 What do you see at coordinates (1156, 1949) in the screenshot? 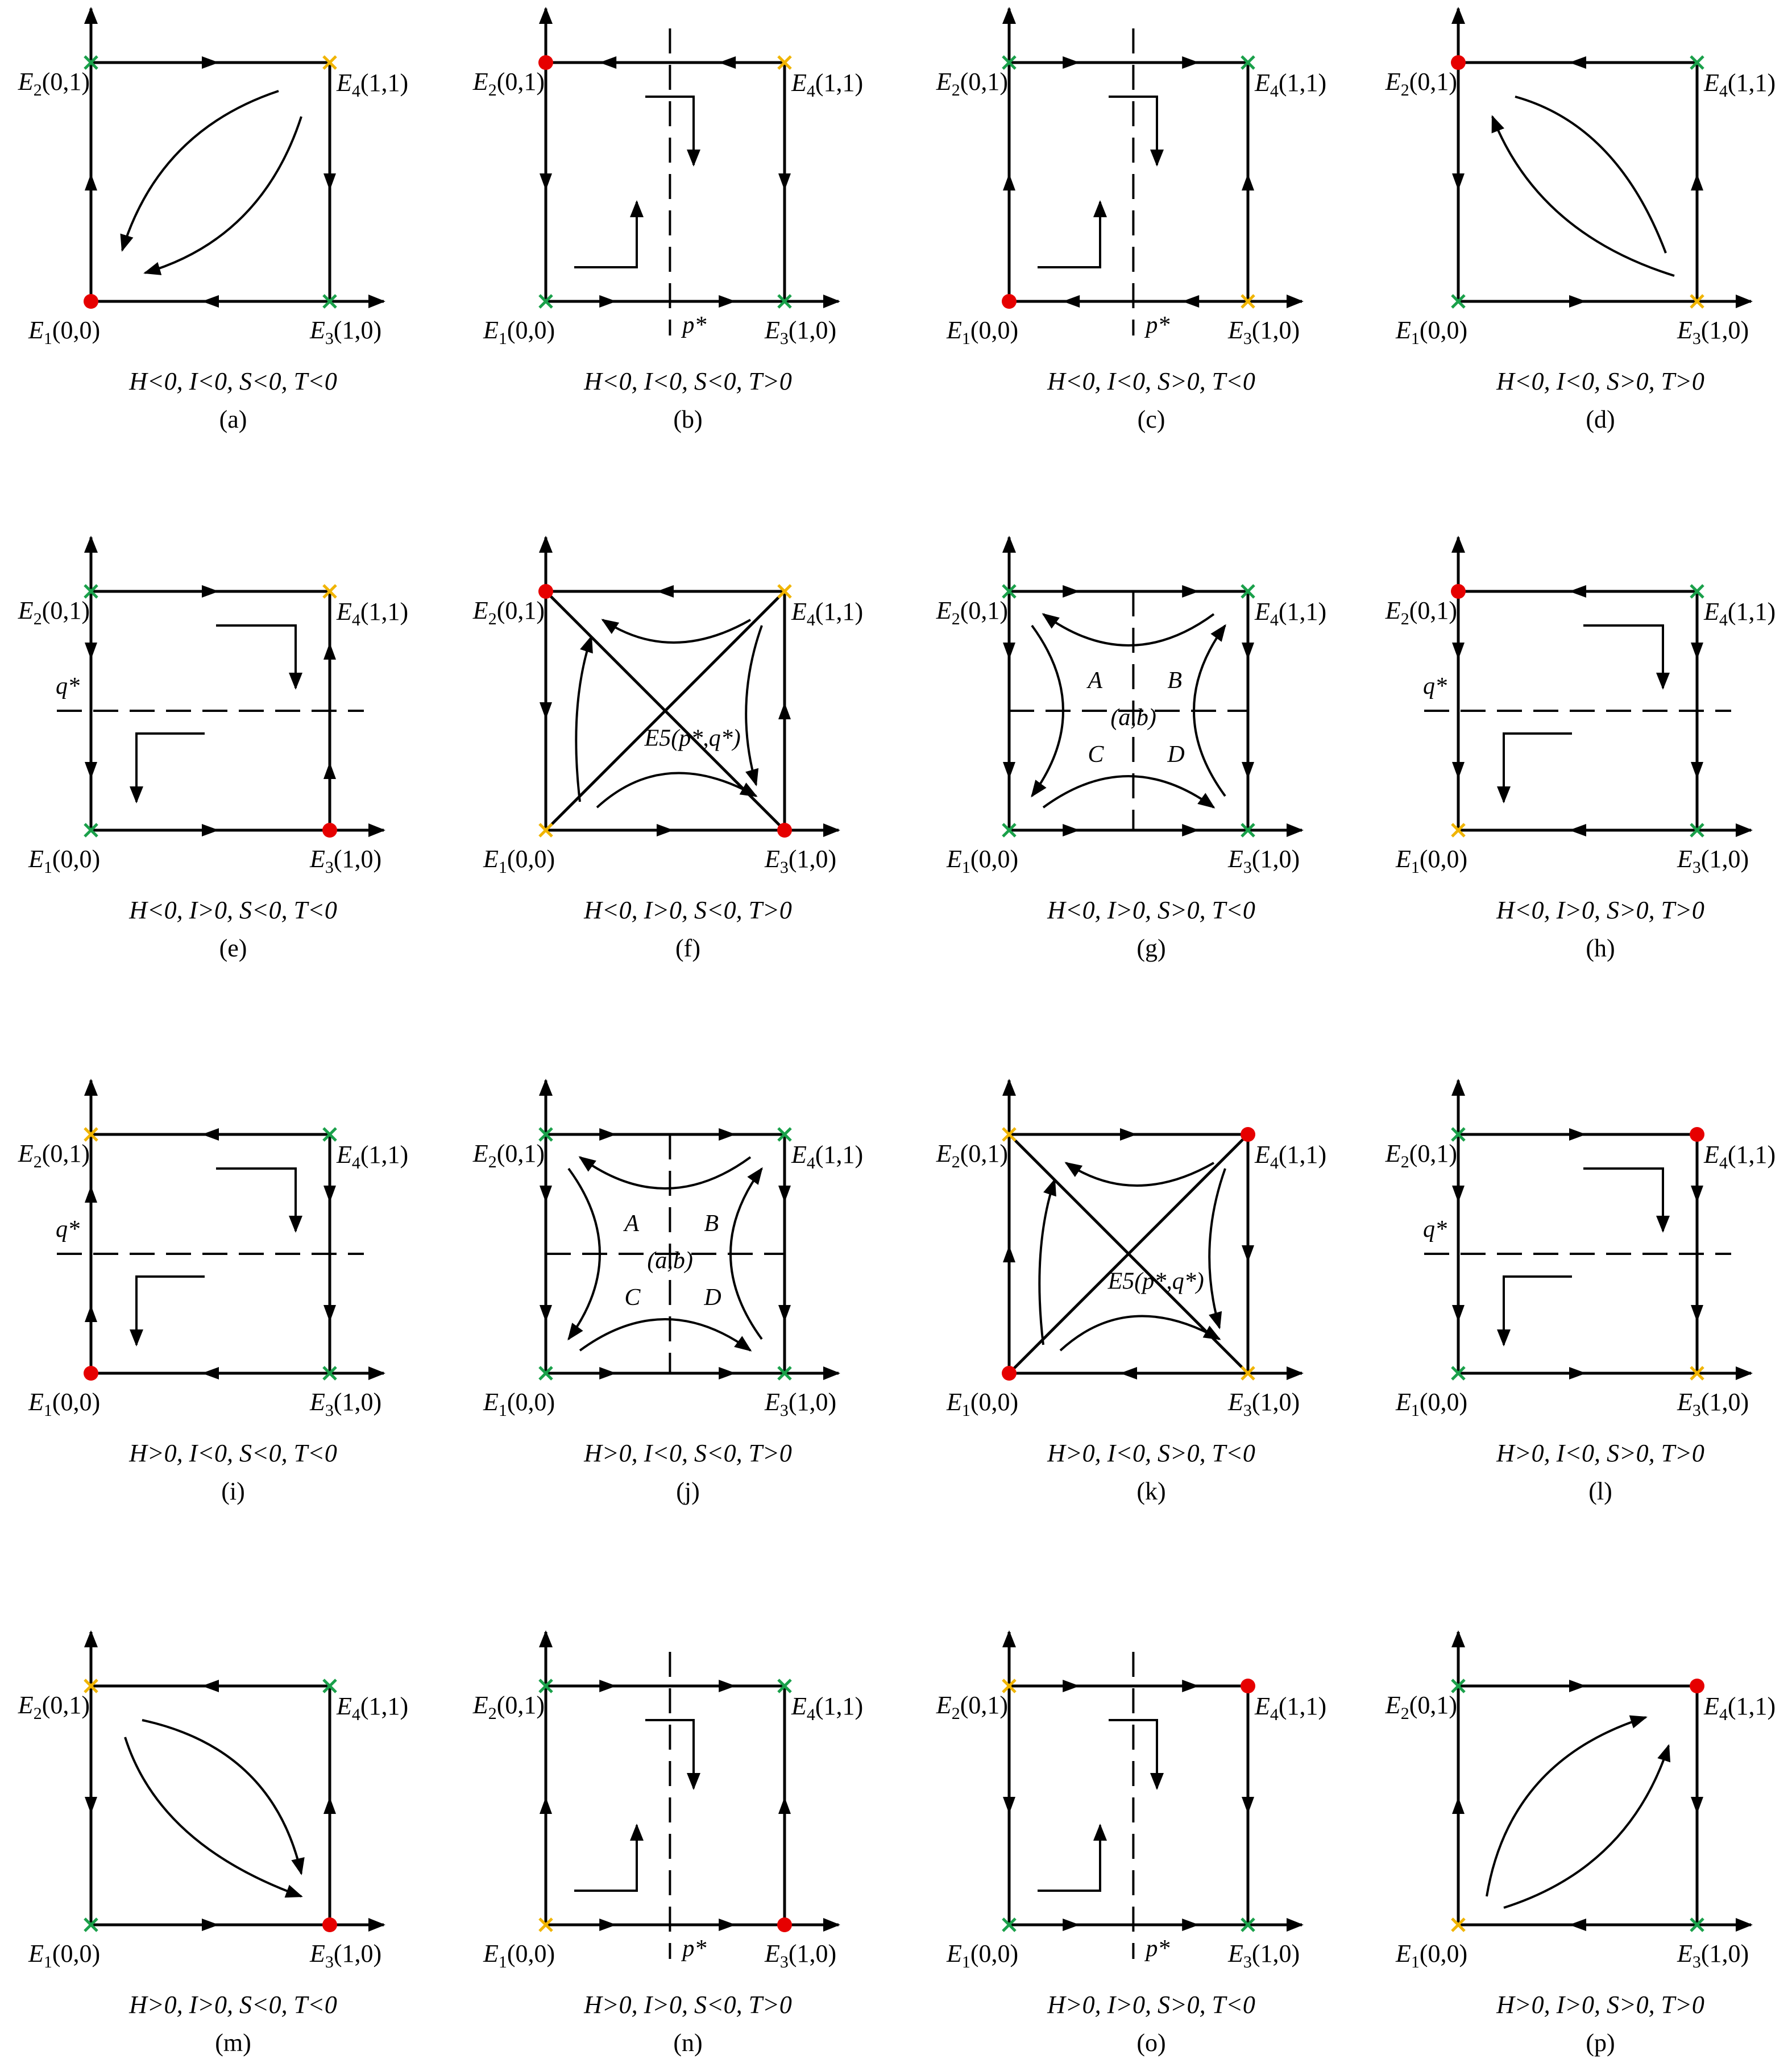
I see `p-star-label: p*` at bounding box center [1156, 1949].